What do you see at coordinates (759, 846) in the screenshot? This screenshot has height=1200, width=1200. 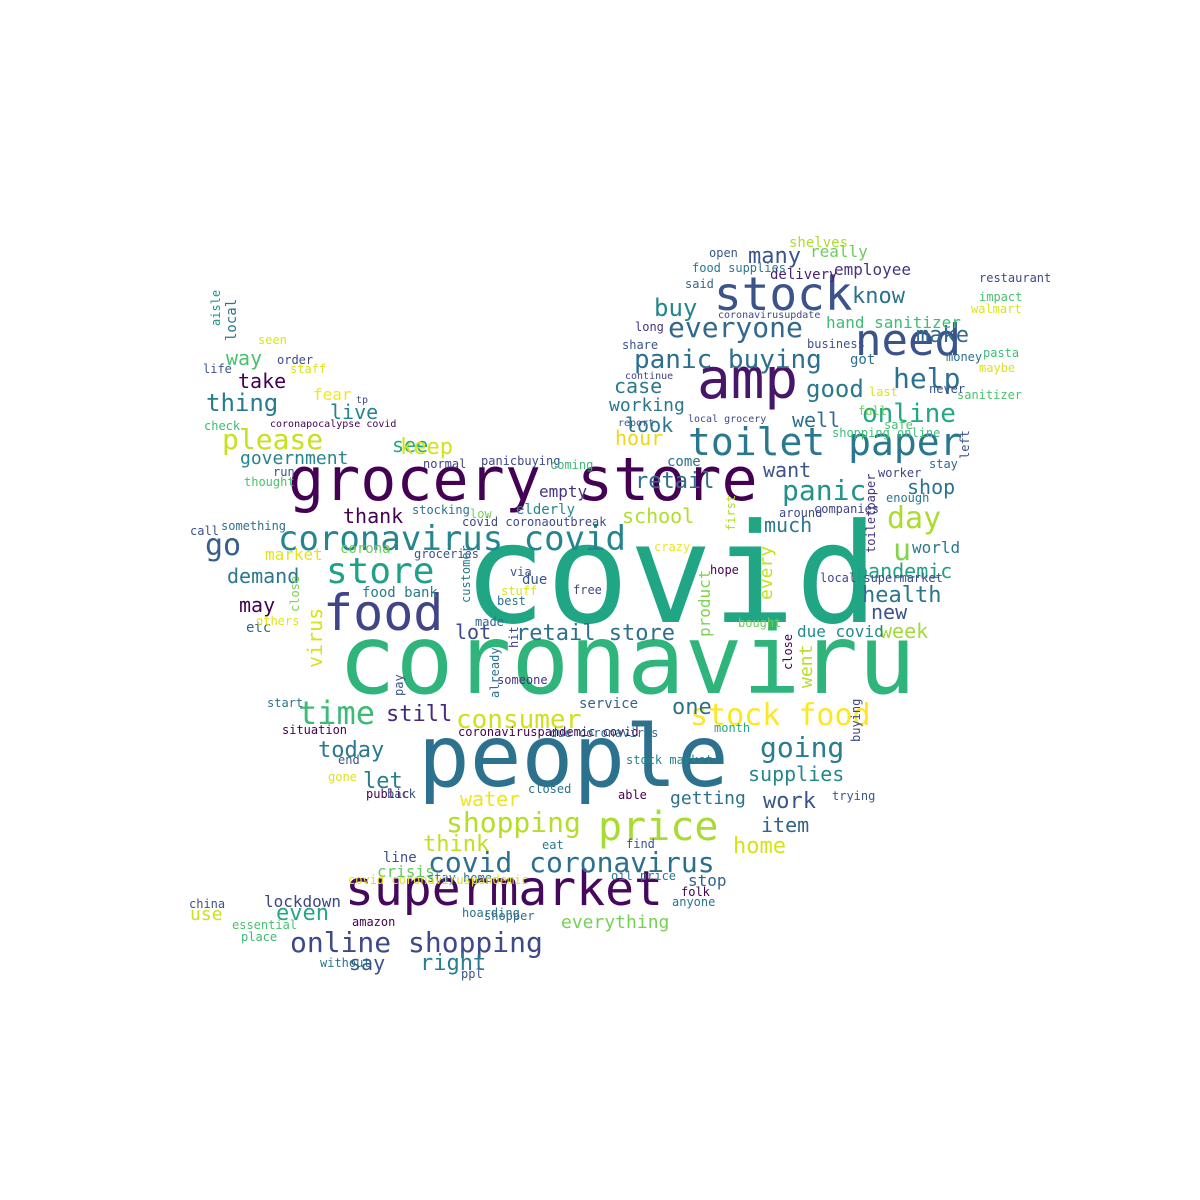 I see `word: home` at bounding box center [759, 846].